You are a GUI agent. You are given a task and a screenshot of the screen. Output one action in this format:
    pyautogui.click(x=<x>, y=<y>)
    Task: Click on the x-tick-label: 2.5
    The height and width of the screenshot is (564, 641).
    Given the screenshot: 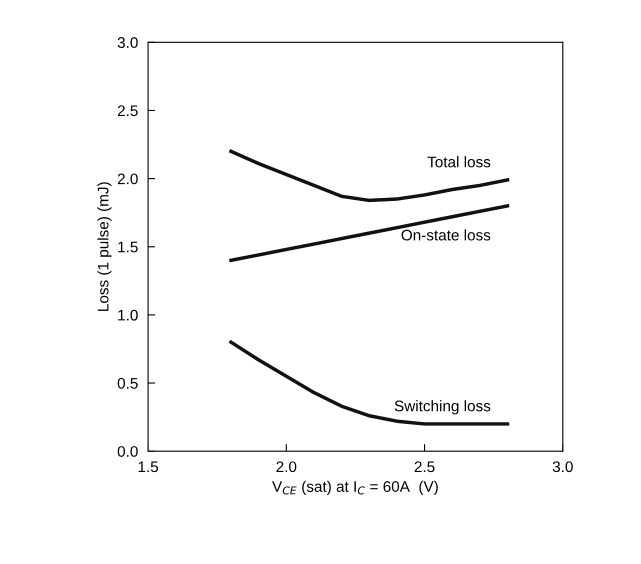 What is the action you would take?
    pyautogui.click(x=424, y=466)
    